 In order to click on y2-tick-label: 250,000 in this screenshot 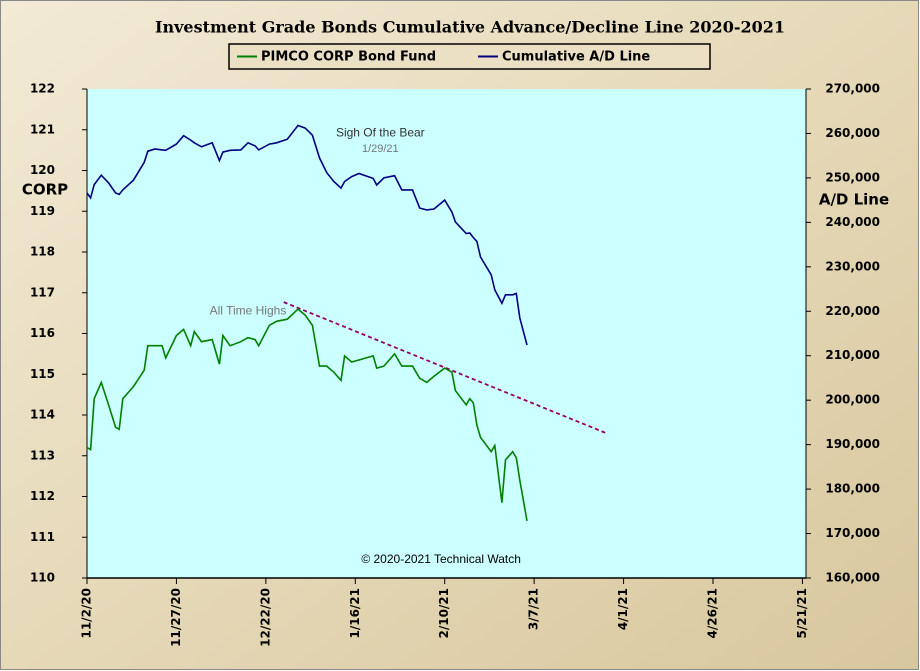, I will do `click(852, 177)`.